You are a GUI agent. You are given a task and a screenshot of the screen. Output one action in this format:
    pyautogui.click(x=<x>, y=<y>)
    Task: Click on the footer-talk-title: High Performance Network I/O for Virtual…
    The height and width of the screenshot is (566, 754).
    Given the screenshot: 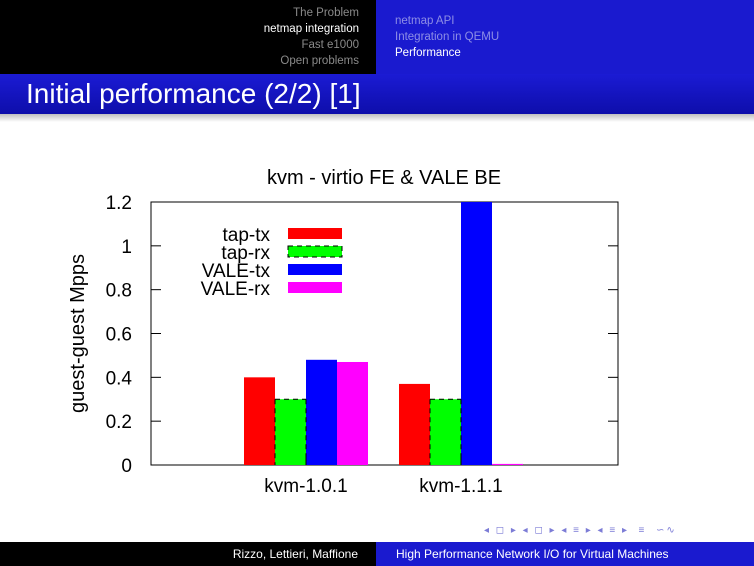 What is the action you would take?
    pyautogui.click(x=532, y=554)
    